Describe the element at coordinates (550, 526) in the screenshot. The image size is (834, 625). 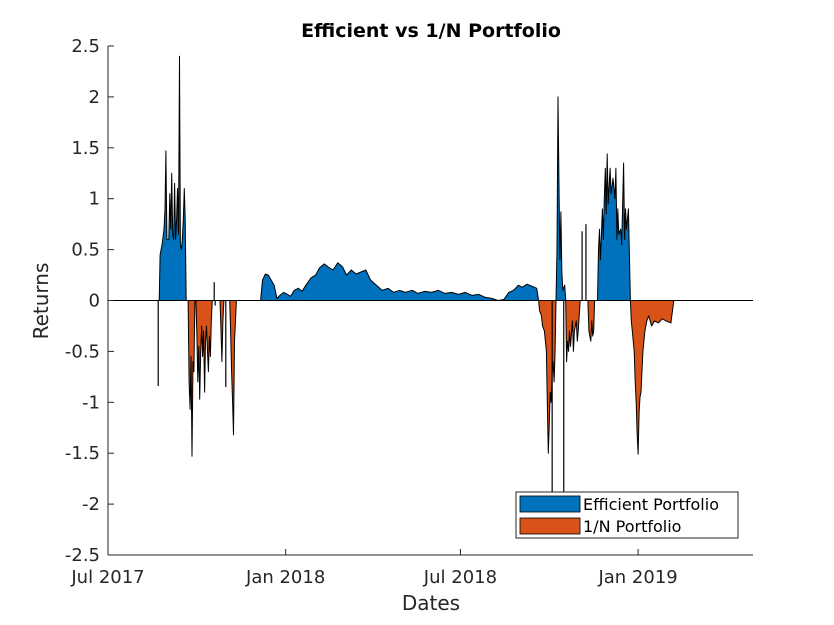
I see `legend-swatch-equal` at that location.